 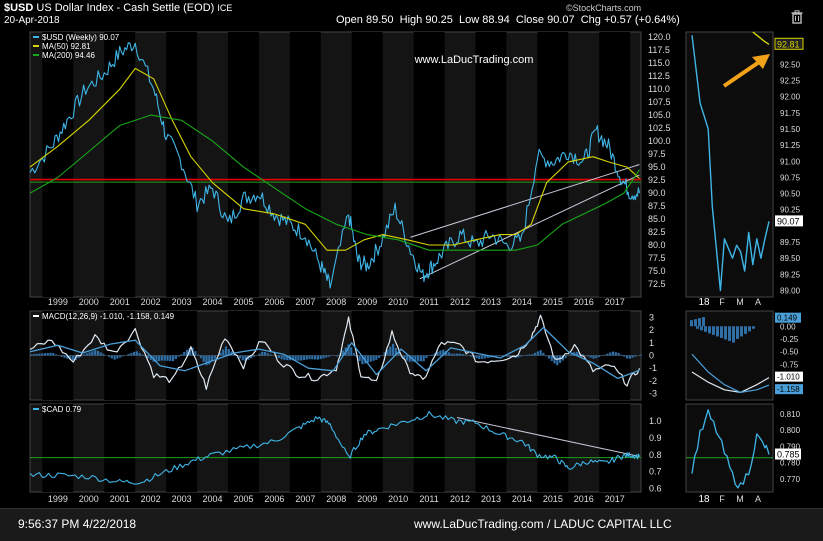 What do you see at coordinates (108, 316) in the screenshot?
I see `macd-legend: MACD(12,26,9) -1.010, -1.158, 0.149` at bounding box center [108, 316].